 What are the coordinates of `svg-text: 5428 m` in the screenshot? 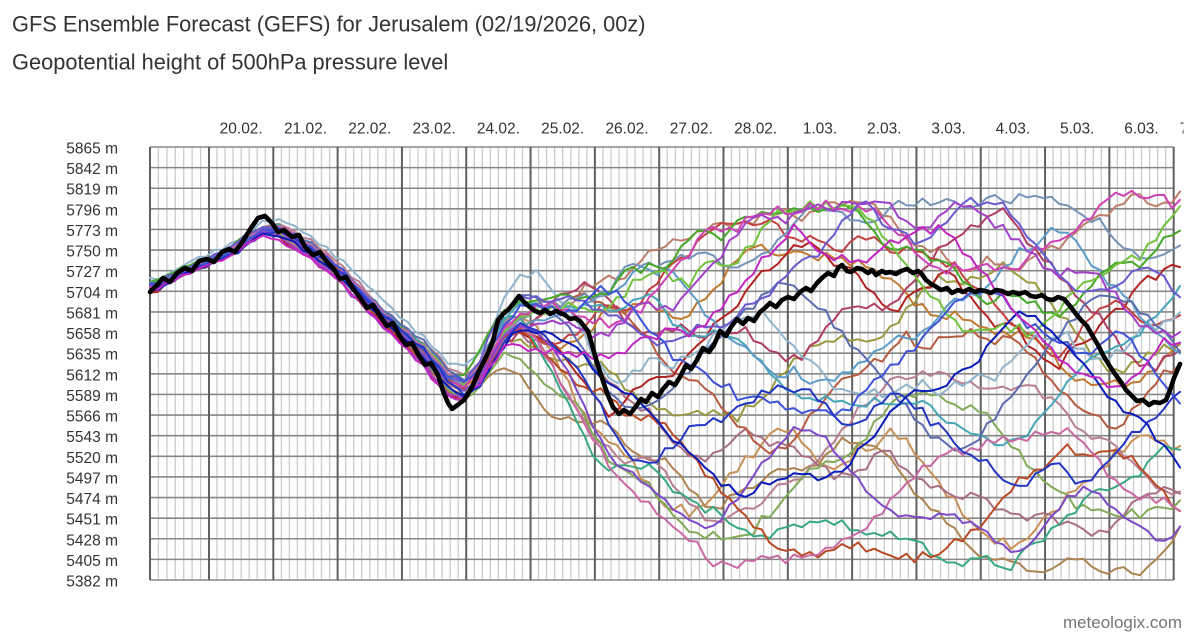 It's located at (92, 540).